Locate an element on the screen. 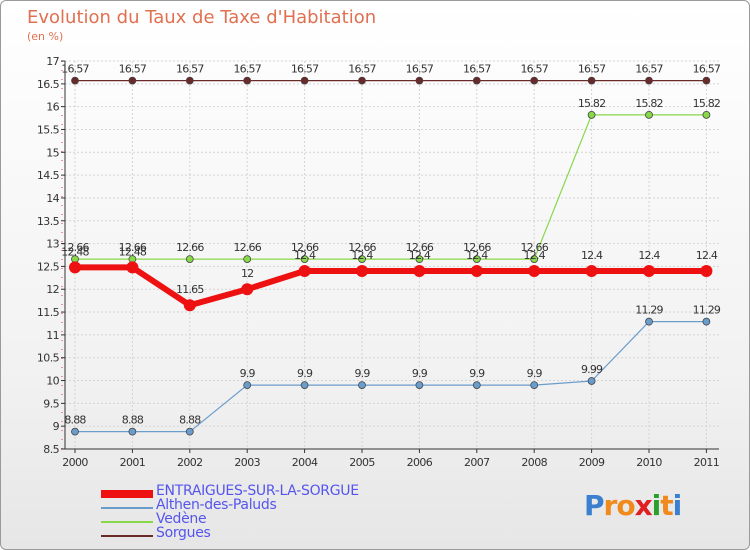 The width and height of the screenshot is (750, 550). y-tick-label: 14 is located at coordinates (52, 198).